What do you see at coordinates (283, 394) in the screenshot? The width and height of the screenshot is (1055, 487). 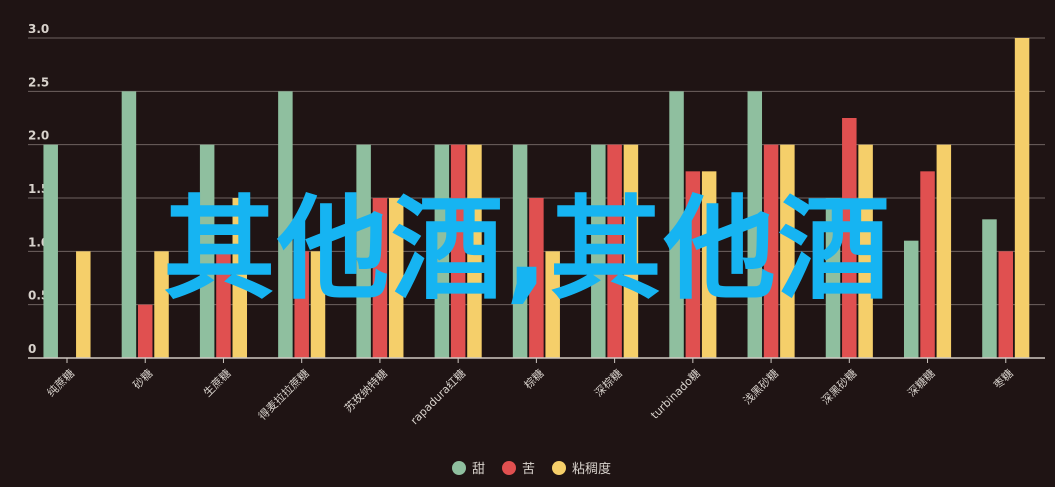 I see `x-tick-label: 得麦拉拉蔗糖` at bounding box center [283, 394].